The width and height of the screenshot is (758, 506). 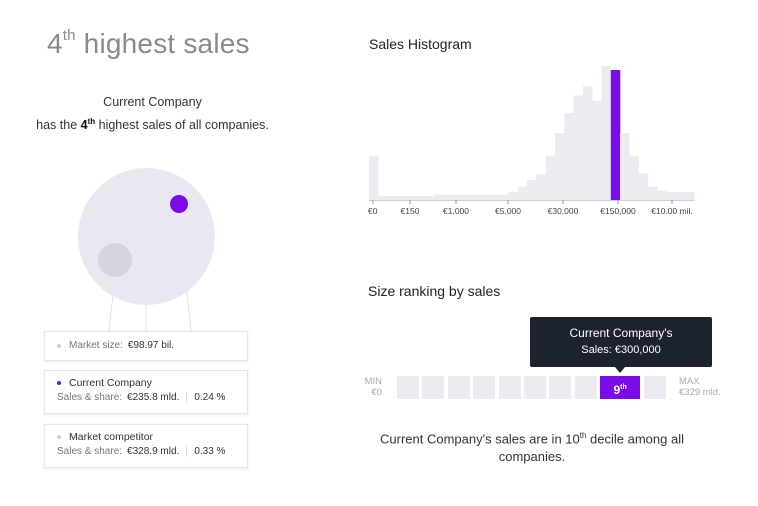 What do you see at coordinates (111, 437) in the screenshot?
I see `competitor-card-name: Market competitor` at bounding box center [111, 437].